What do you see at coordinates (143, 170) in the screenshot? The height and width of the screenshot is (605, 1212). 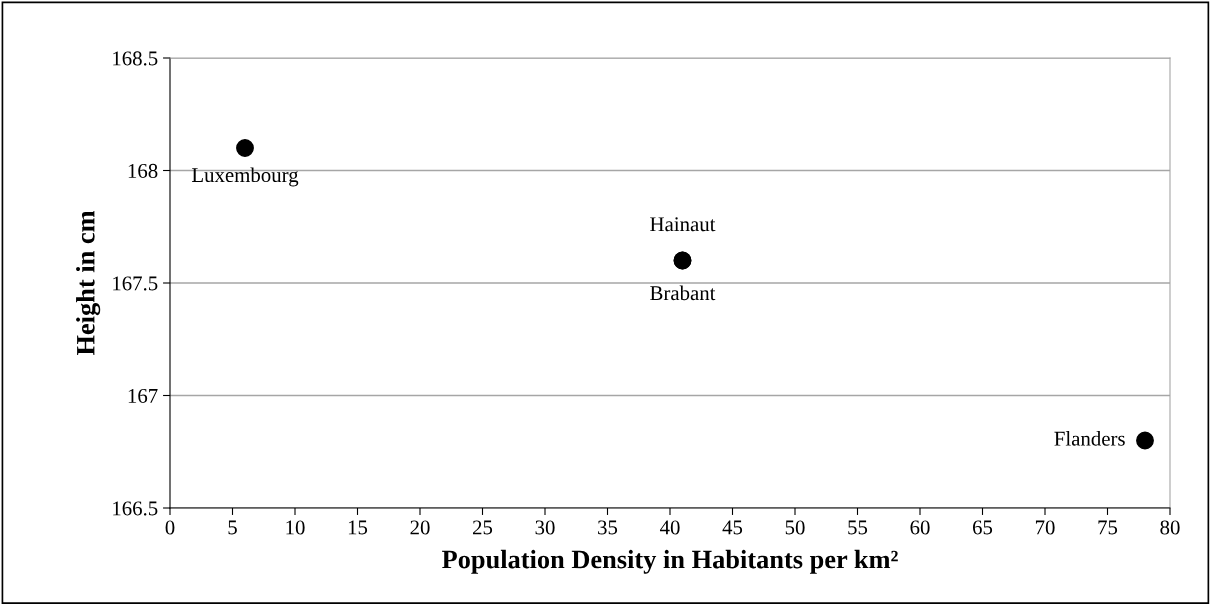 I see `y-tick-label: 168` at bounding box center [143, 170].